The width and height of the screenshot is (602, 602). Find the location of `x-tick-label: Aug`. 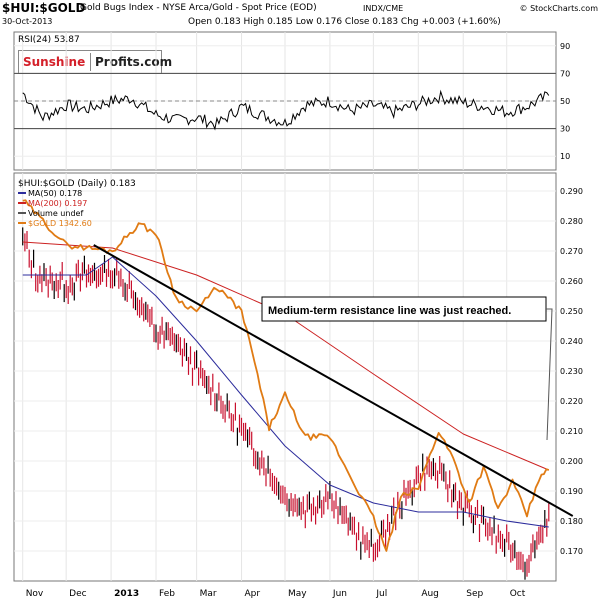

x-tick-label: Aug is located at coordinates (430, 594).